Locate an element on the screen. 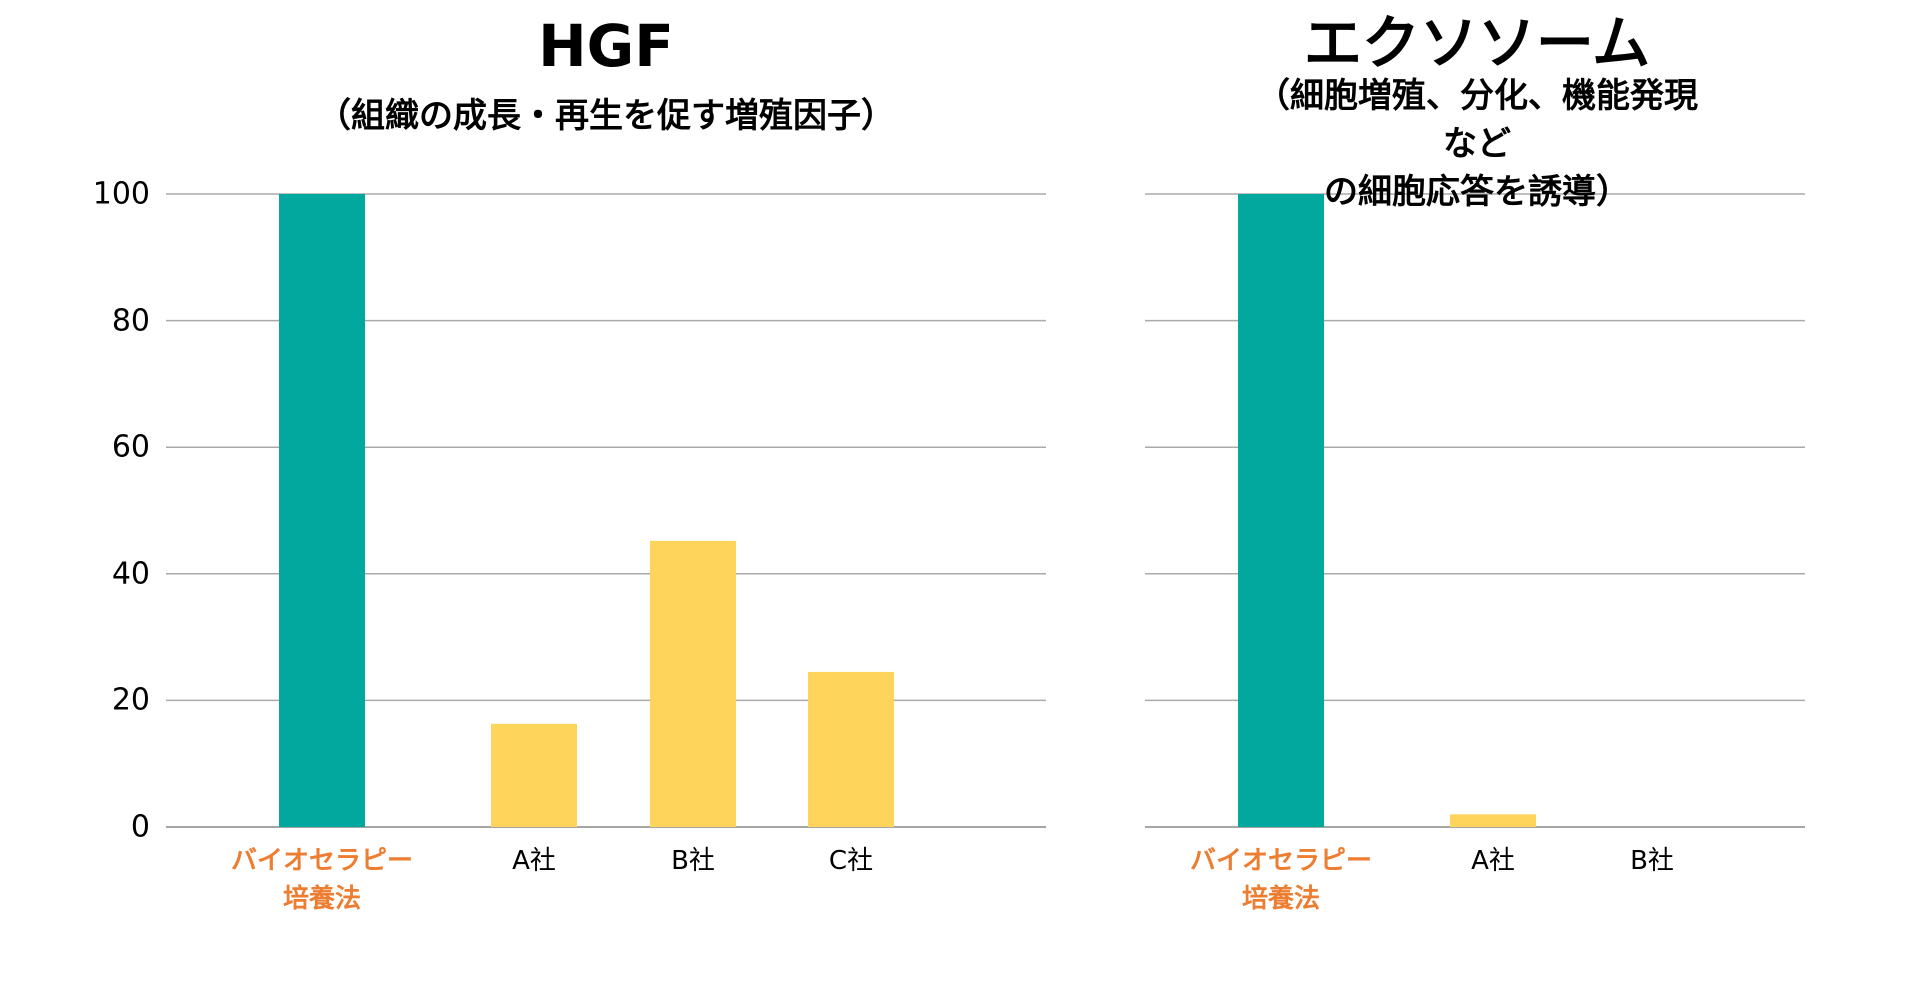 The image size is (1920, 991). y-tick-label: 80 is located at coordinates (130, 321).